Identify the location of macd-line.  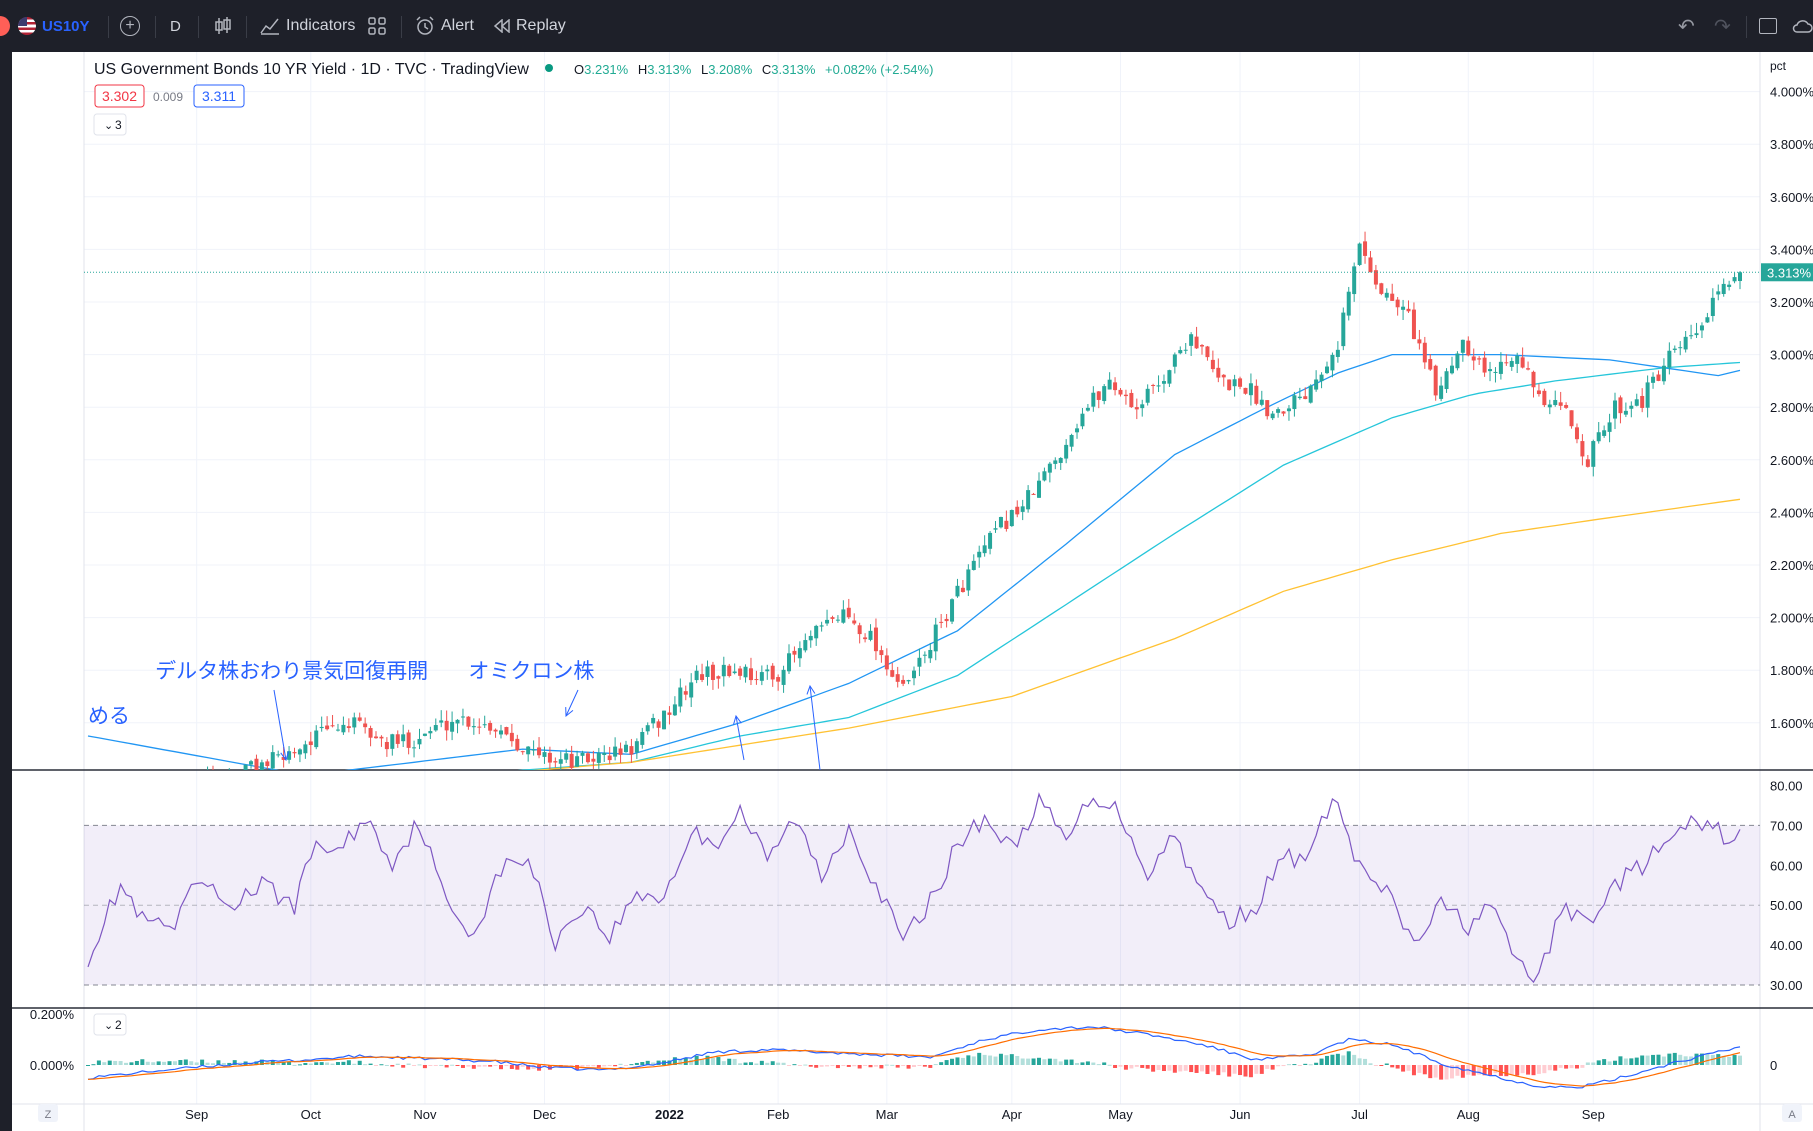
(914, 1057).